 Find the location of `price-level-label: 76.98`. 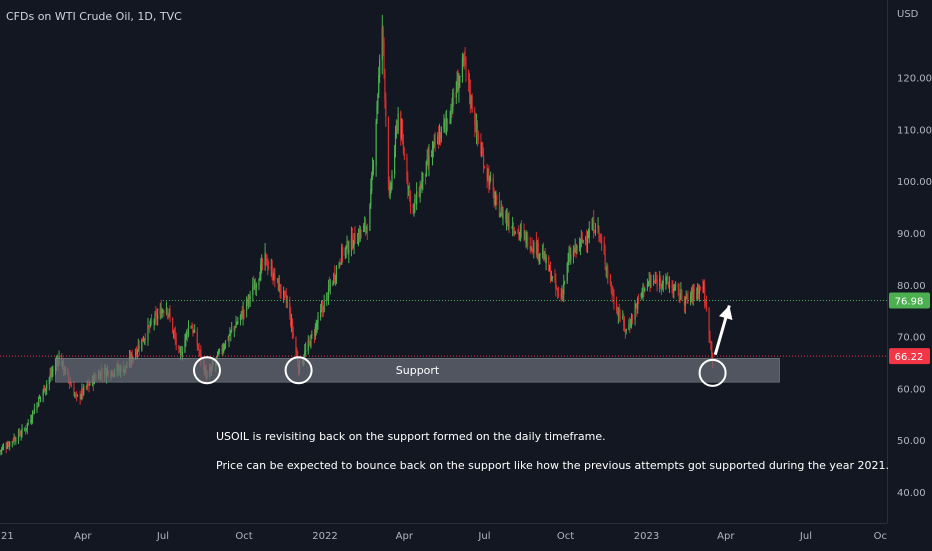

price-level-label: 76.98 is located at coordinates (909, 301).